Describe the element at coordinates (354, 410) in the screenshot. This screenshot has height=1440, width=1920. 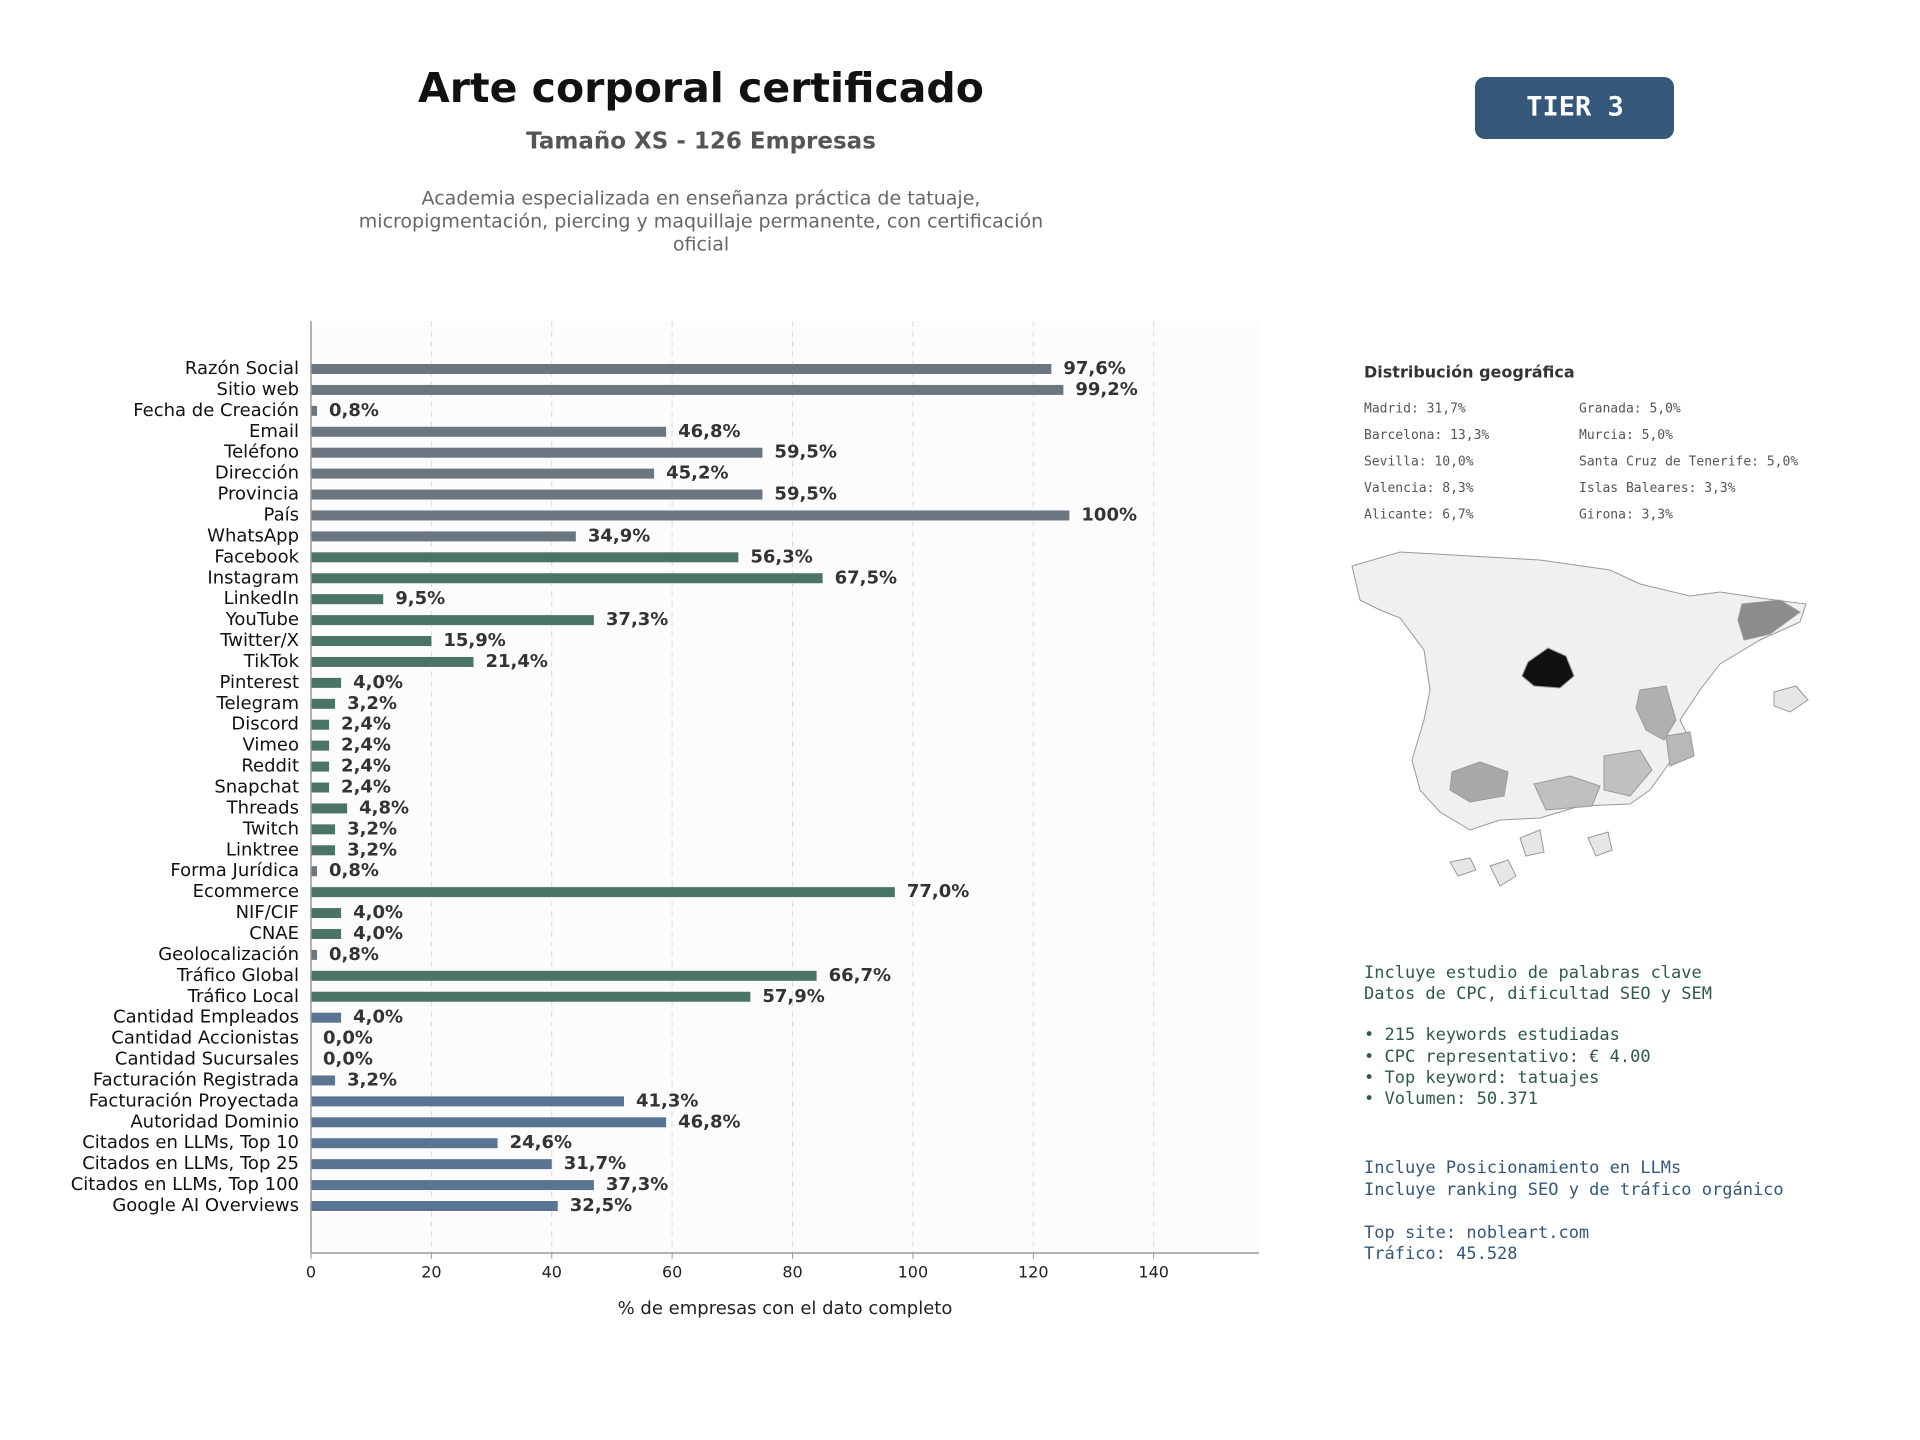
I see `value-label: 0,8%` at that location.